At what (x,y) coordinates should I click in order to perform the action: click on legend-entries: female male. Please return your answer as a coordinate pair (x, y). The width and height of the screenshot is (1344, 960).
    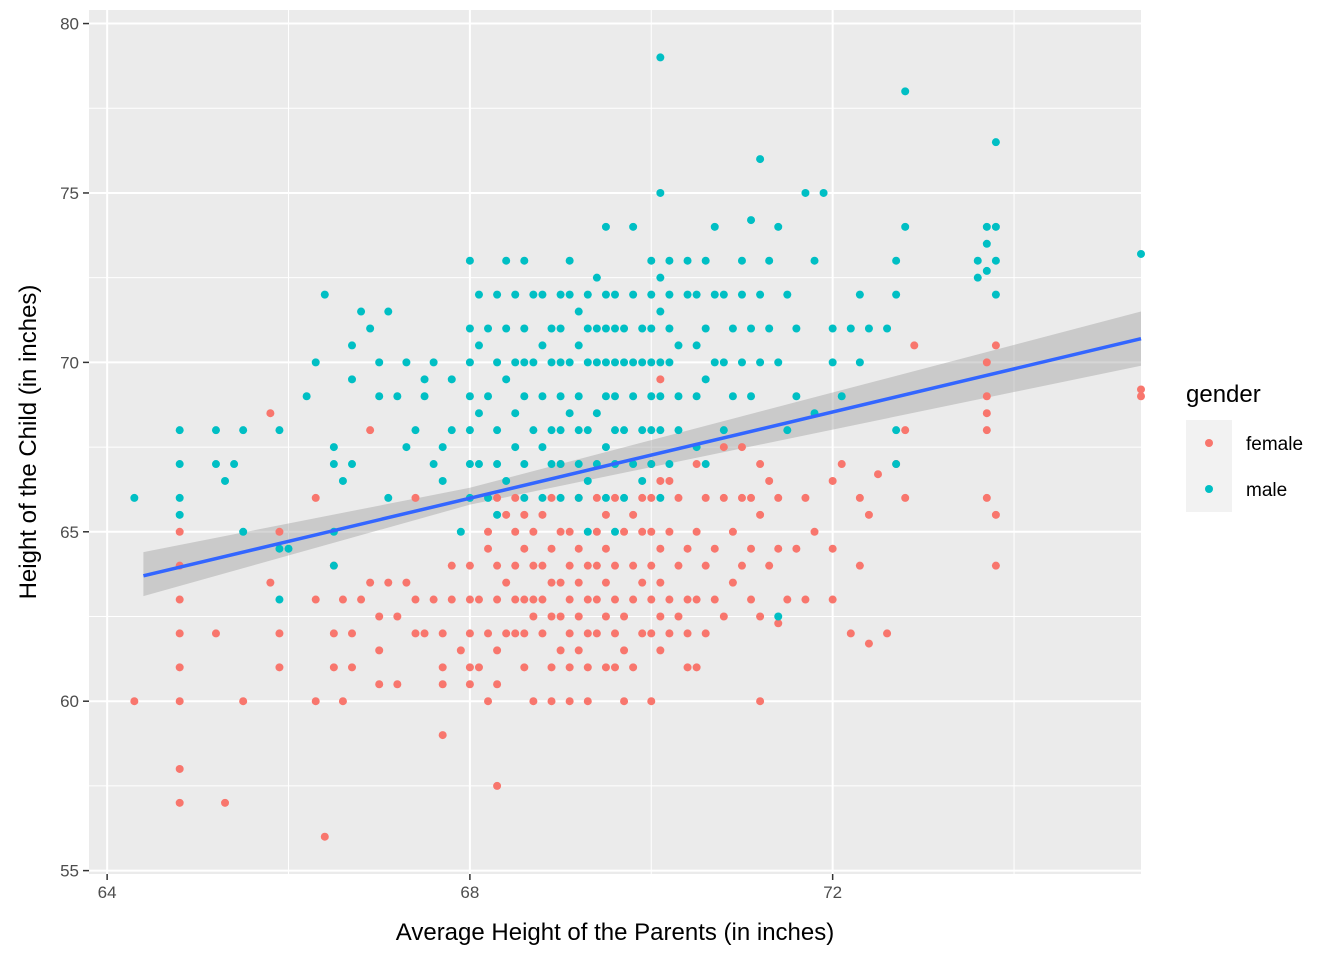
    Looking at the image, I should click on (1244, 466).